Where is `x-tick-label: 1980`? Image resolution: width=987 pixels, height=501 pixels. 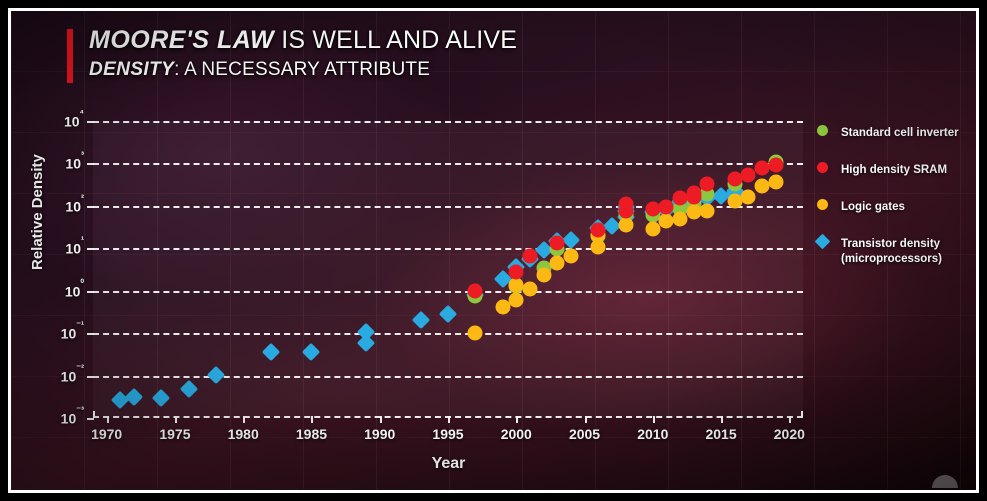 x-tick-label: 1980 is located at coordinates (243, 434).